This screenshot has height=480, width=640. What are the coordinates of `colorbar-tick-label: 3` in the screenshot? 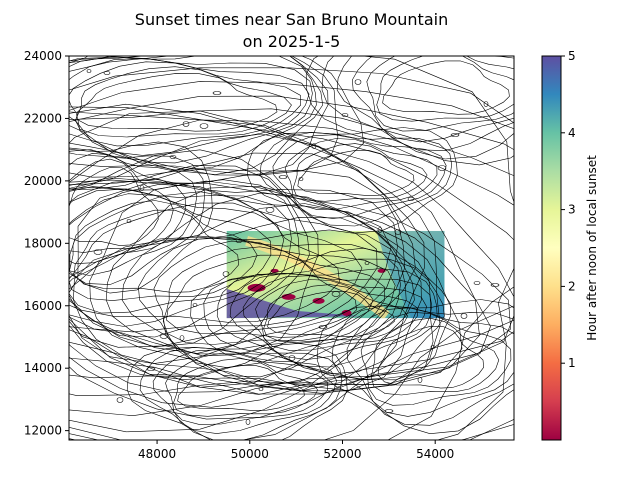 It's located at (572, 210).